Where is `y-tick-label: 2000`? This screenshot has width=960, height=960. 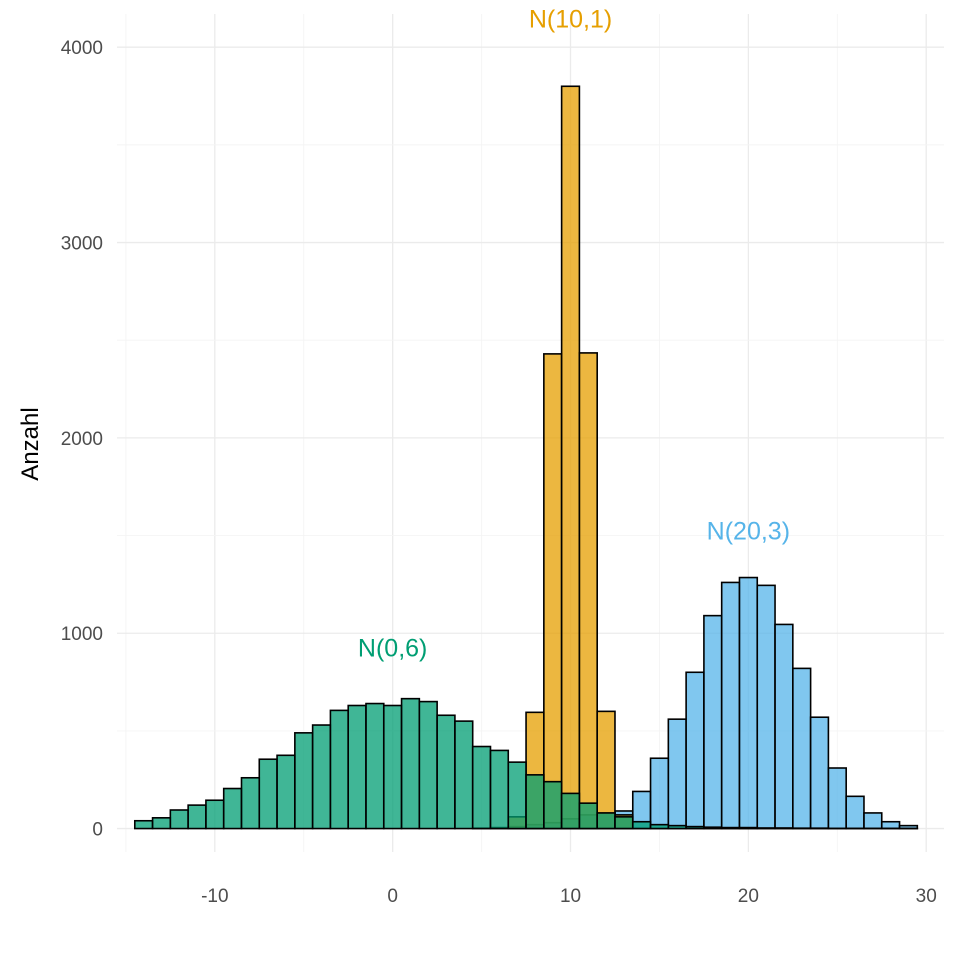
y-tick-label: 2000 is located at coordinates (82, 439).